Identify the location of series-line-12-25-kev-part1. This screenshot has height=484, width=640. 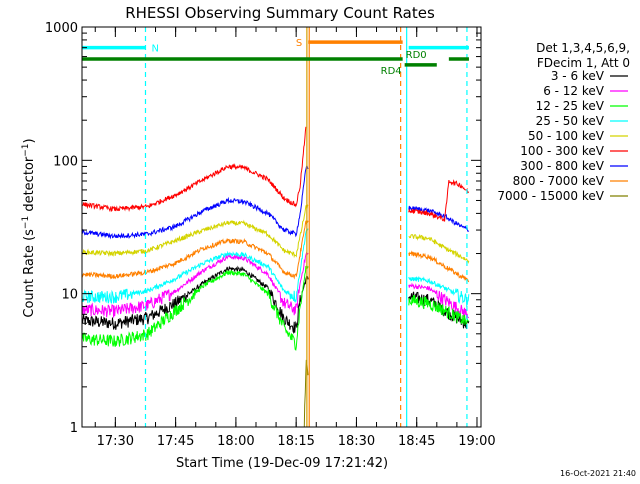
(438, 310).